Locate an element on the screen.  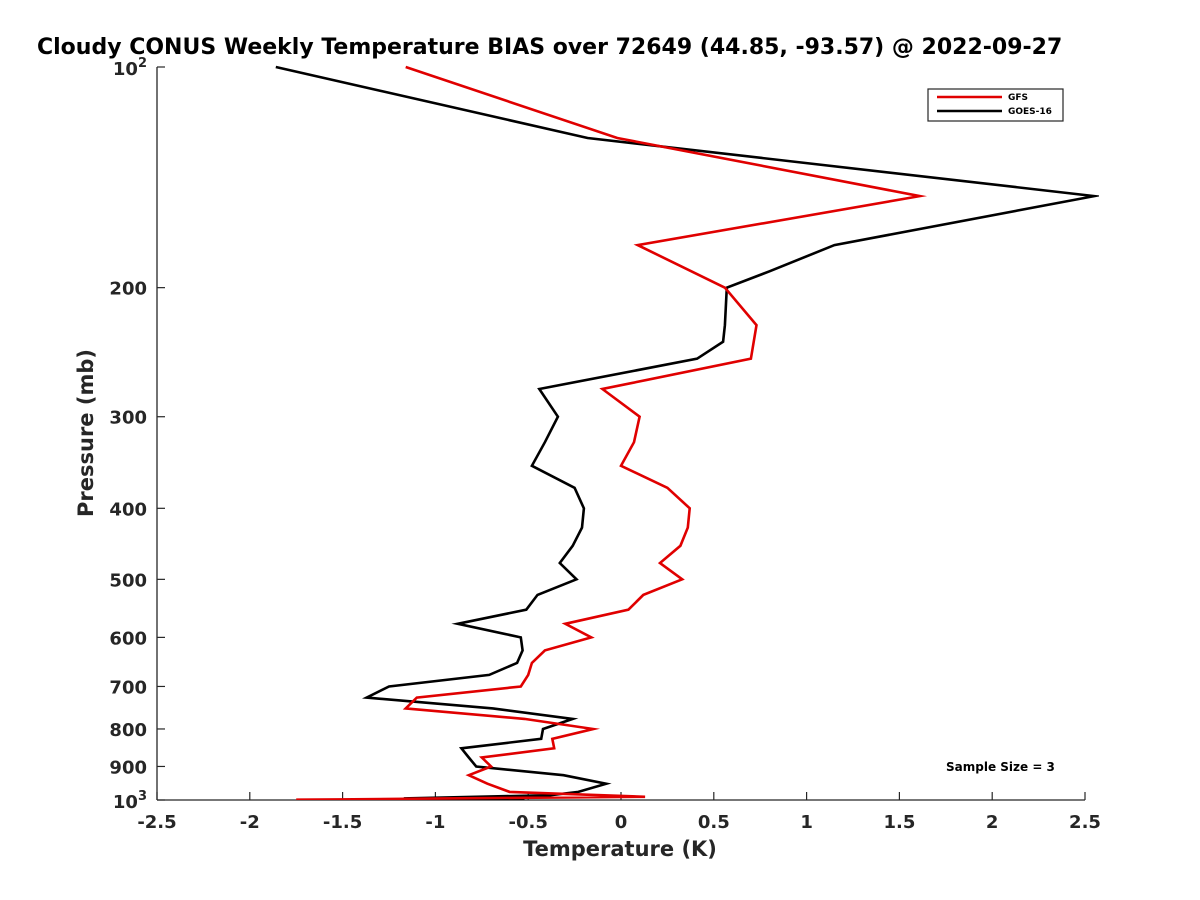
x-tick-label: -2.5 is located at coordinates (156, 822).